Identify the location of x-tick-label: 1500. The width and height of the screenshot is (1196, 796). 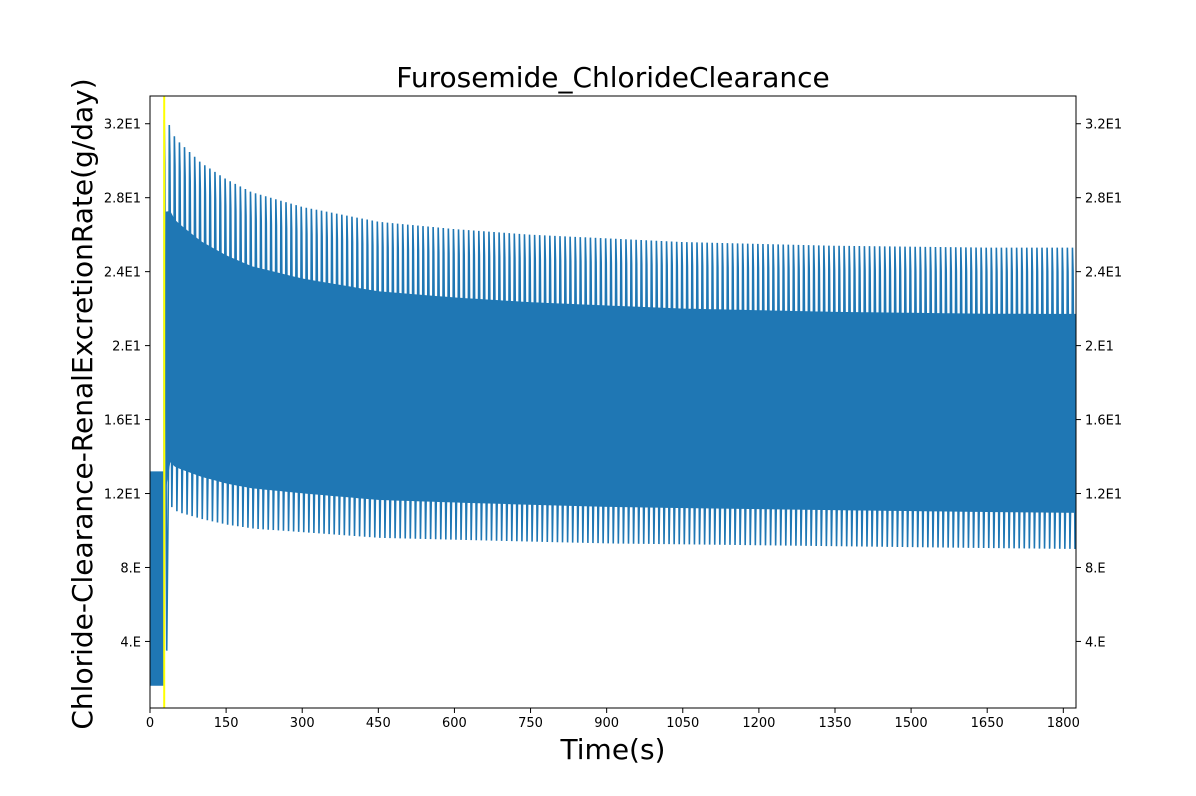
(911, 723).